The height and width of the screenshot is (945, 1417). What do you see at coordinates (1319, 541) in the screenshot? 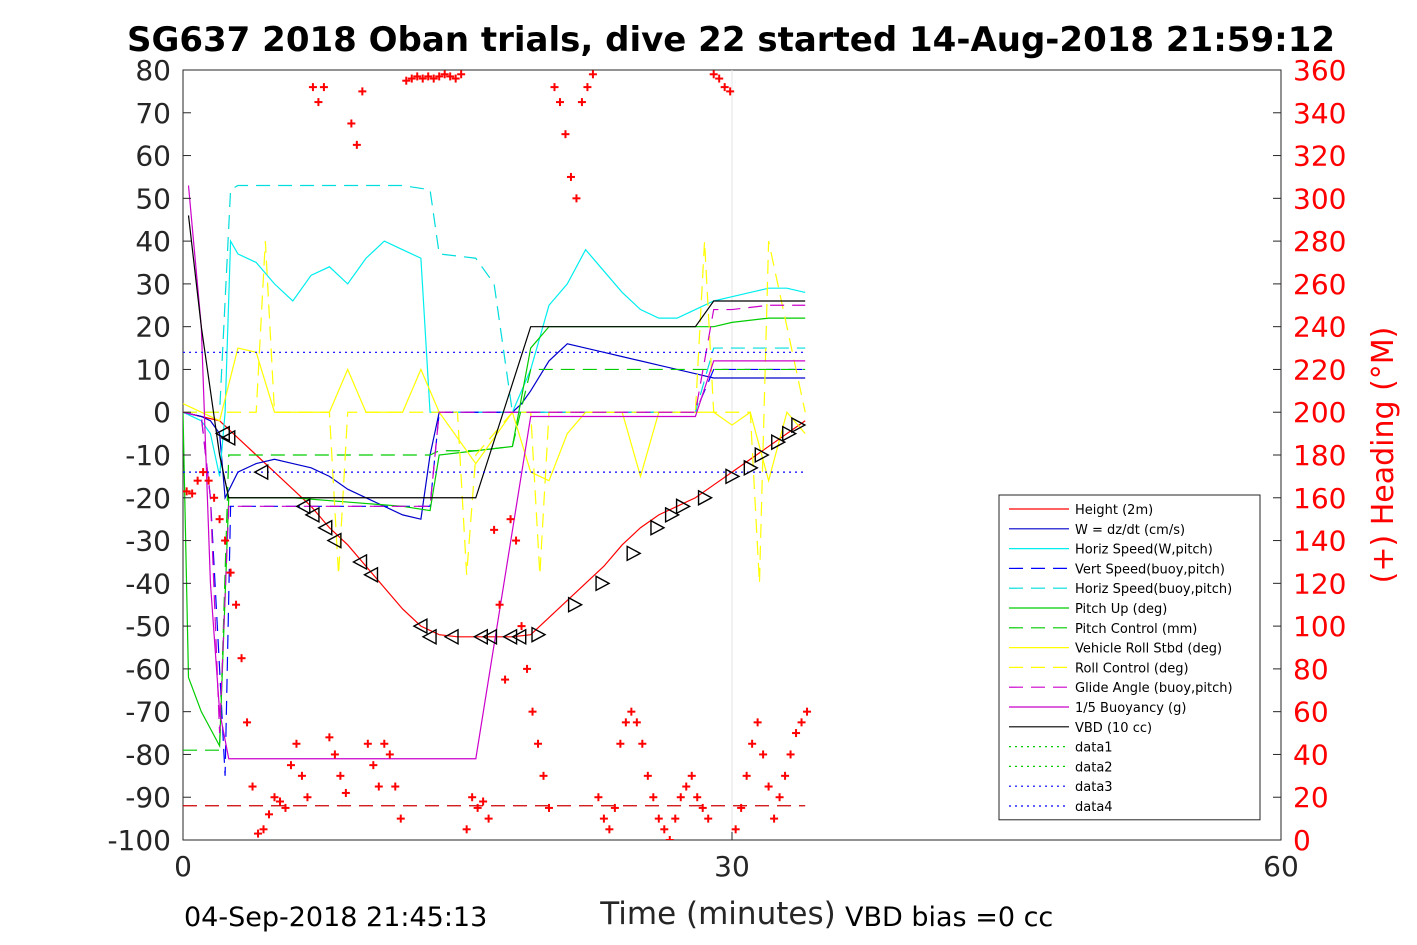
I see `y-right-tick-label-7: 140` at bounding box center [1319, 541].